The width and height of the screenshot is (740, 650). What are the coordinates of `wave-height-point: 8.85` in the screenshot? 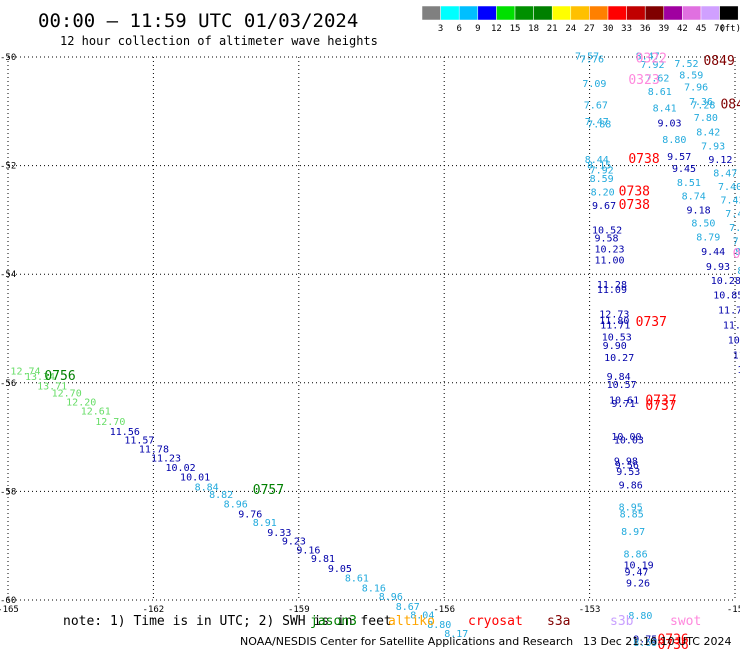 It's located at (632, 514).